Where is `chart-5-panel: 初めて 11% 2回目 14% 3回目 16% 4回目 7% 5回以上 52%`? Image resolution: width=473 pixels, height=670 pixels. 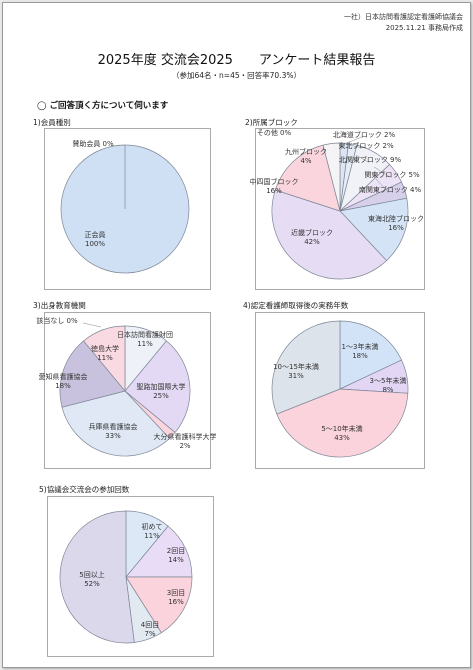
chart-5-panel: 初めて 11% 2回目 14% 3回目 16% 4回目 7% 5回以上 52% is located at coordinates (130, 576).